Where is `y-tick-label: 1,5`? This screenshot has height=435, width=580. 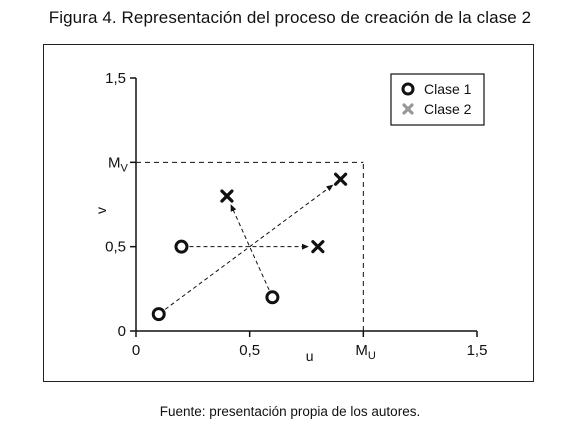
y-tick-label: 1,5 is located at coordinates (115, 78).